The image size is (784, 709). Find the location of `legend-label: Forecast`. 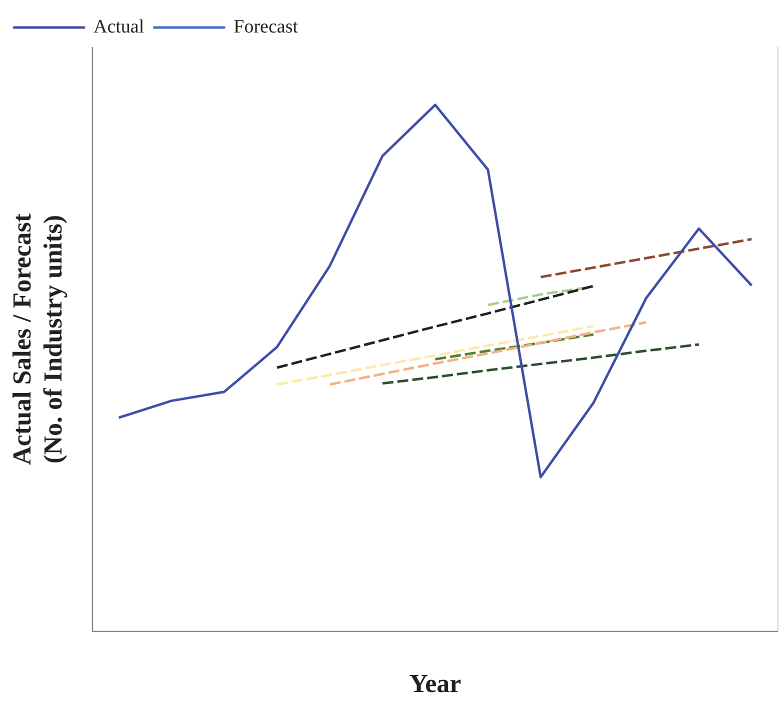

legend-label: Forecast is located at coordinates (266, 27).